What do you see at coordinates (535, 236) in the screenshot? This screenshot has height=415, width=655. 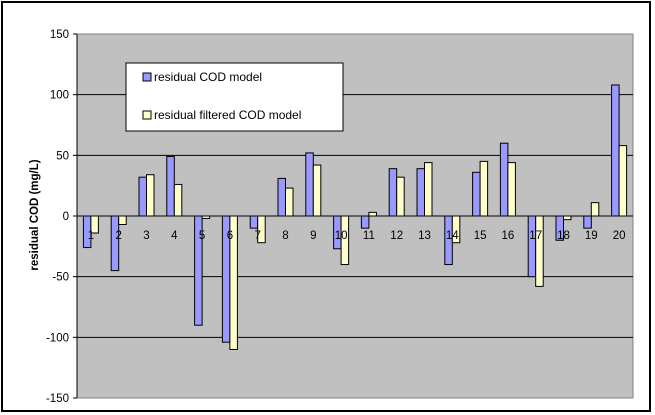 I see `x-tick-label-17: 17` at bounding box center [535, 236].